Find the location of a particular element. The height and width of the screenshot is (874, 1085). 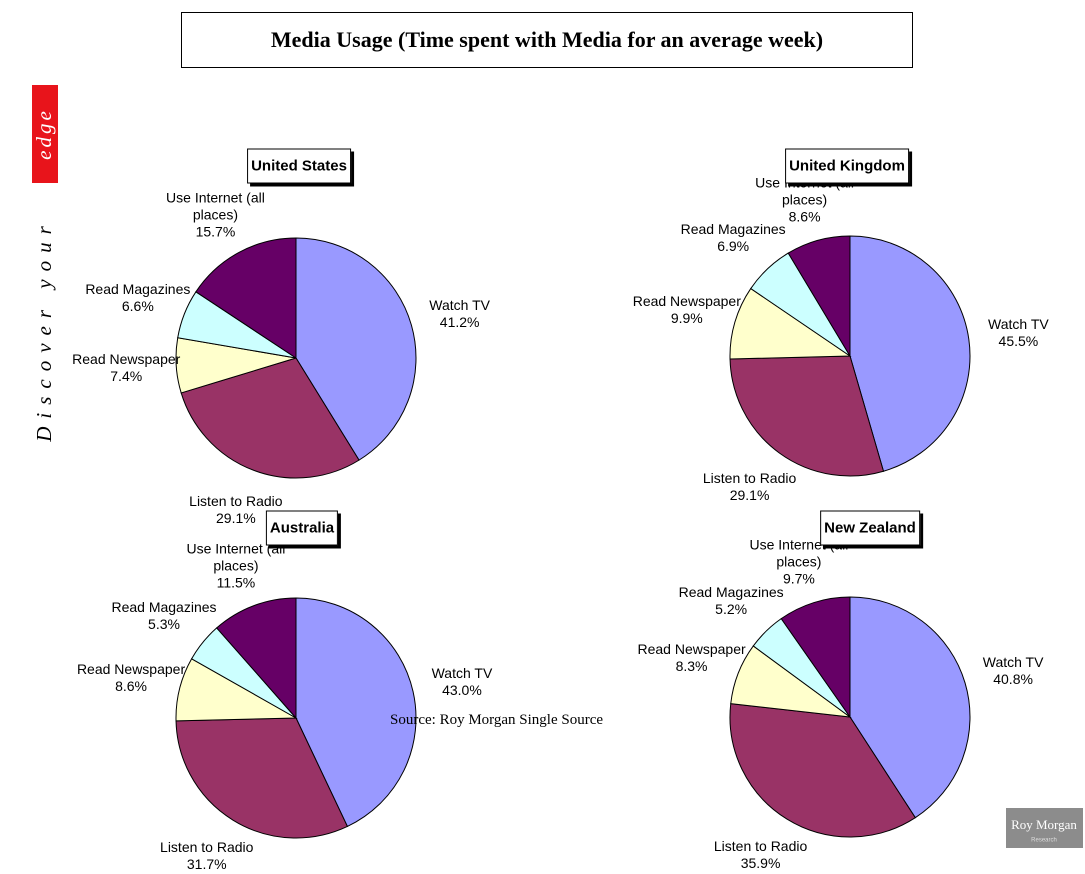

logo-box is located at coordinates (1044, 828).